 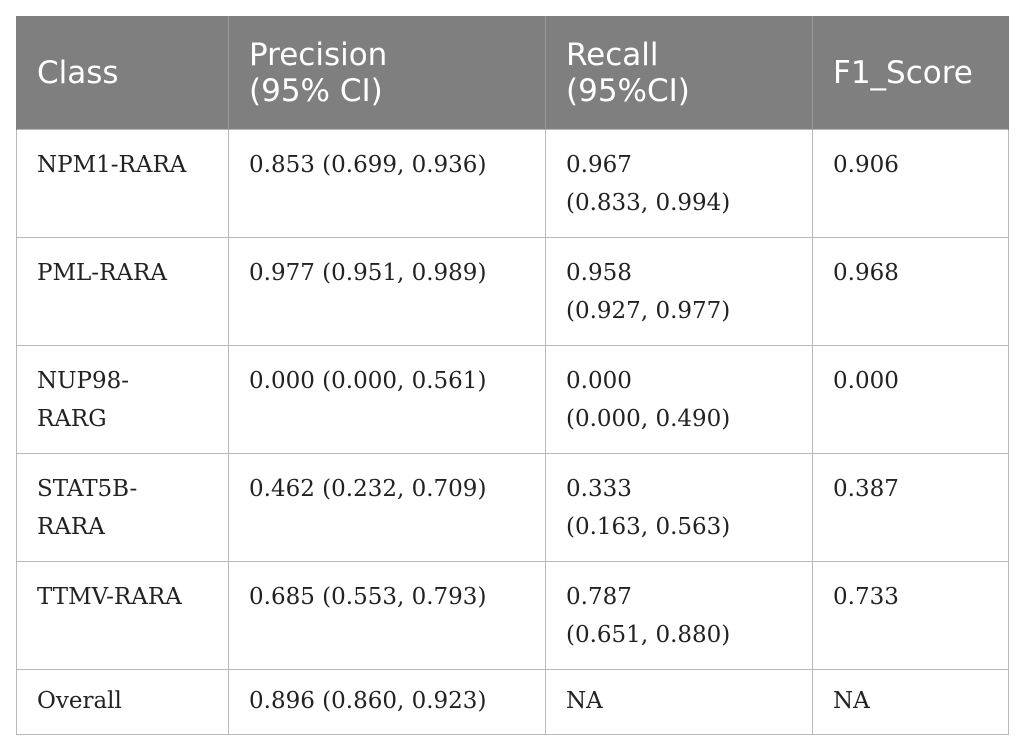 What do you see at coordinates (910, 615) in the screenshot?
I see `cell-f1-score: 0.733` at bounding box center [910, 615].